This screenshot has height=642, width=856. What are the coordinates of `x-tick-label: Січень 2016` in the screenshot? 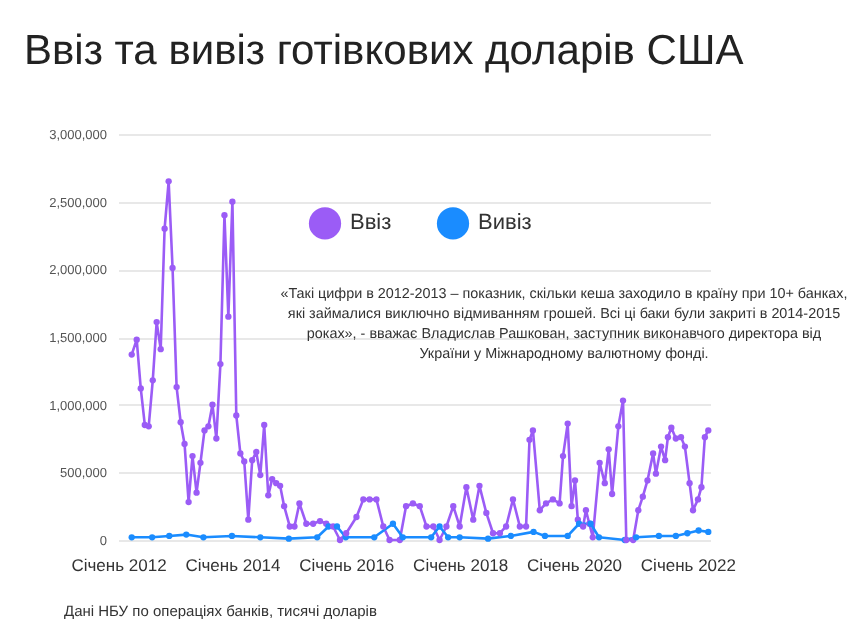 It's located at (347, 565).